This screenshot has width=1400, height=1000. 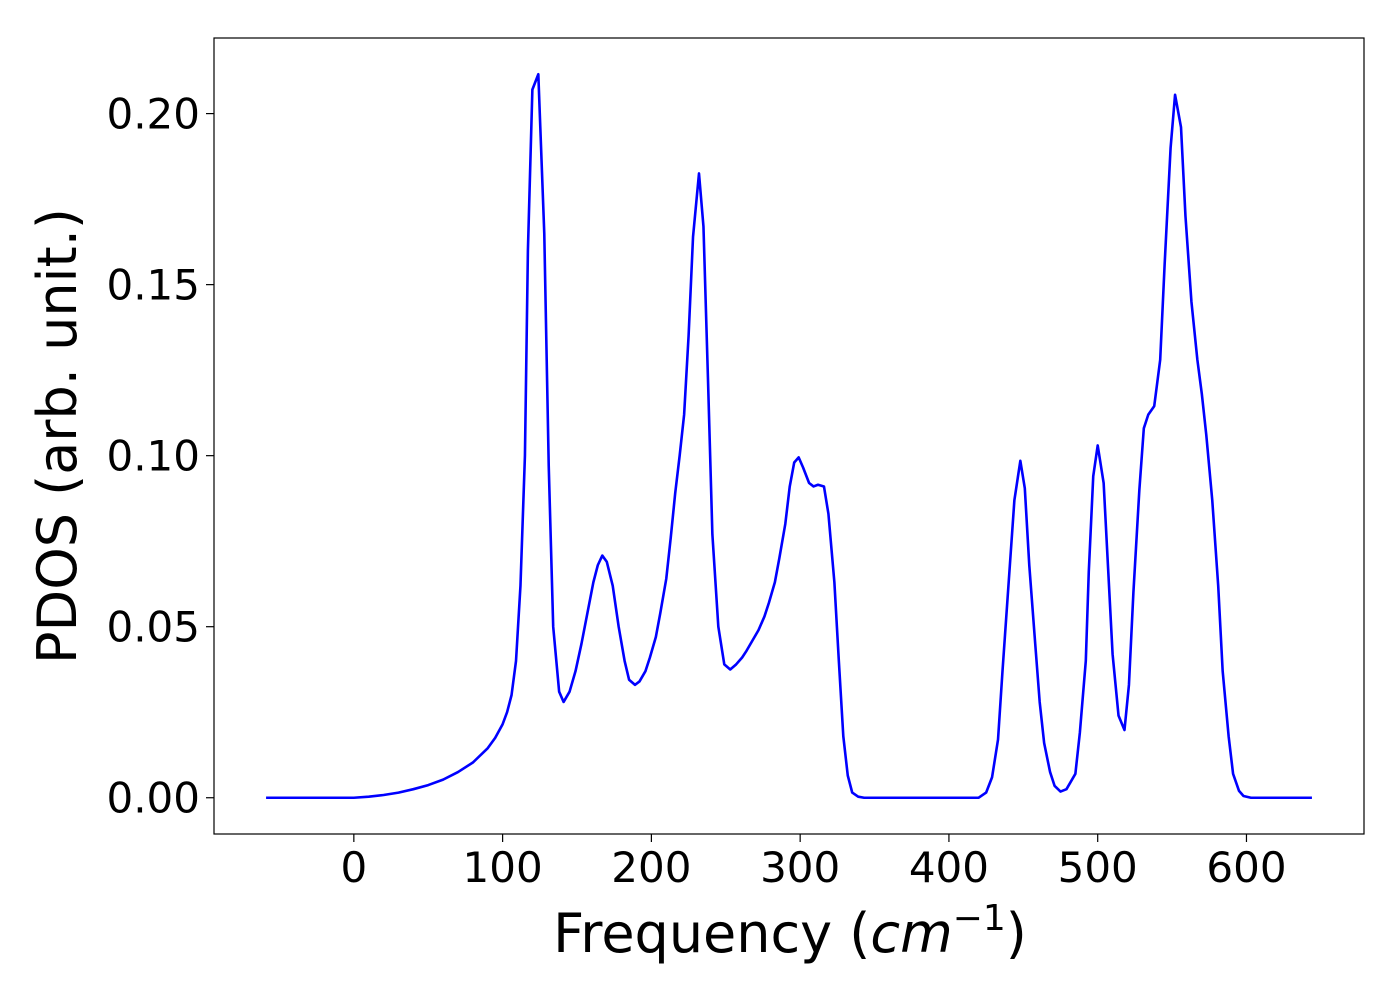 What do you see at coordinates (979, 918) in the screenshot?
I see `x-label-part: −1` at bounding box center [979, 918].